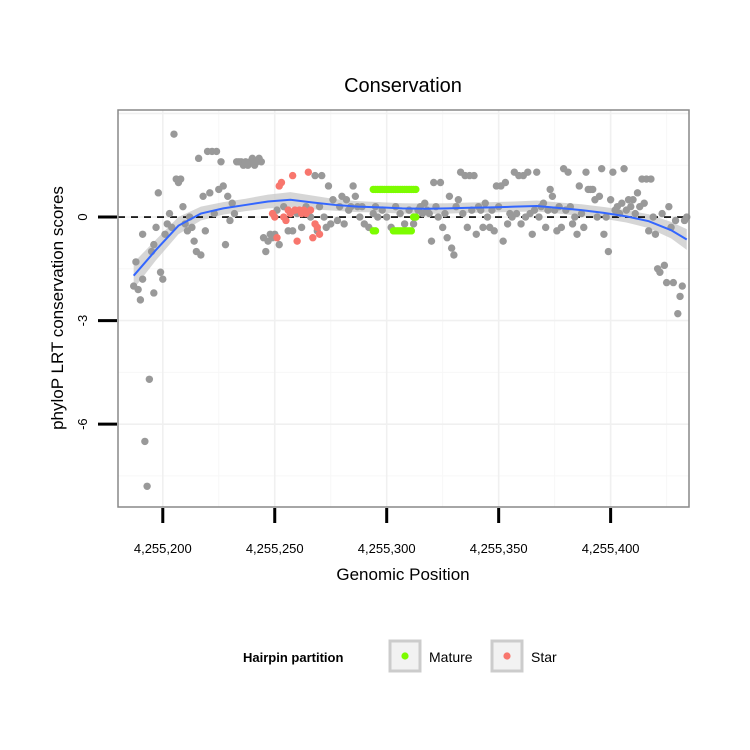  I want to click on legend-label-mature: Mature, so click(451, 657).